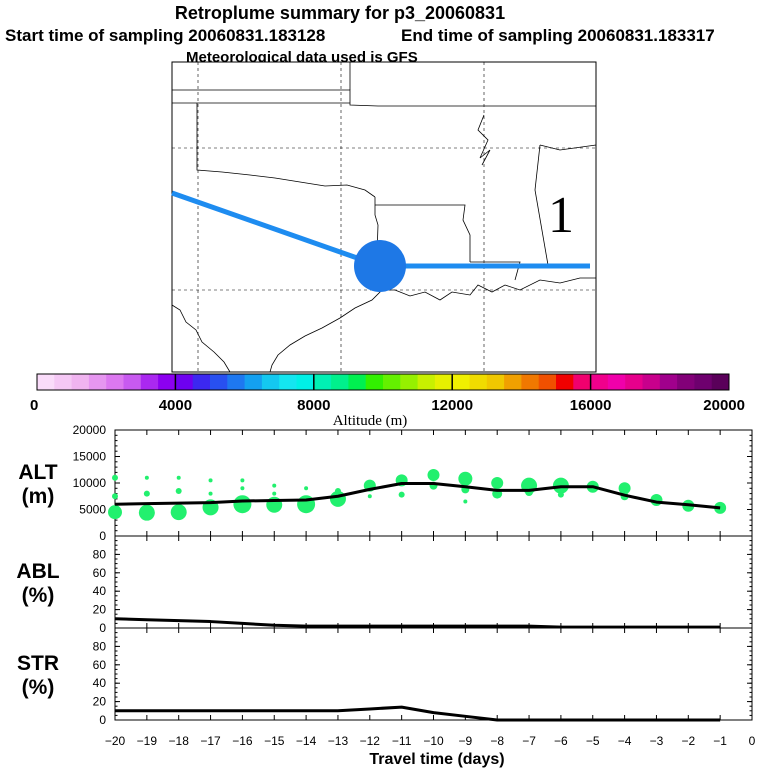  I want to click on abl-series-line, so click(417, 623).